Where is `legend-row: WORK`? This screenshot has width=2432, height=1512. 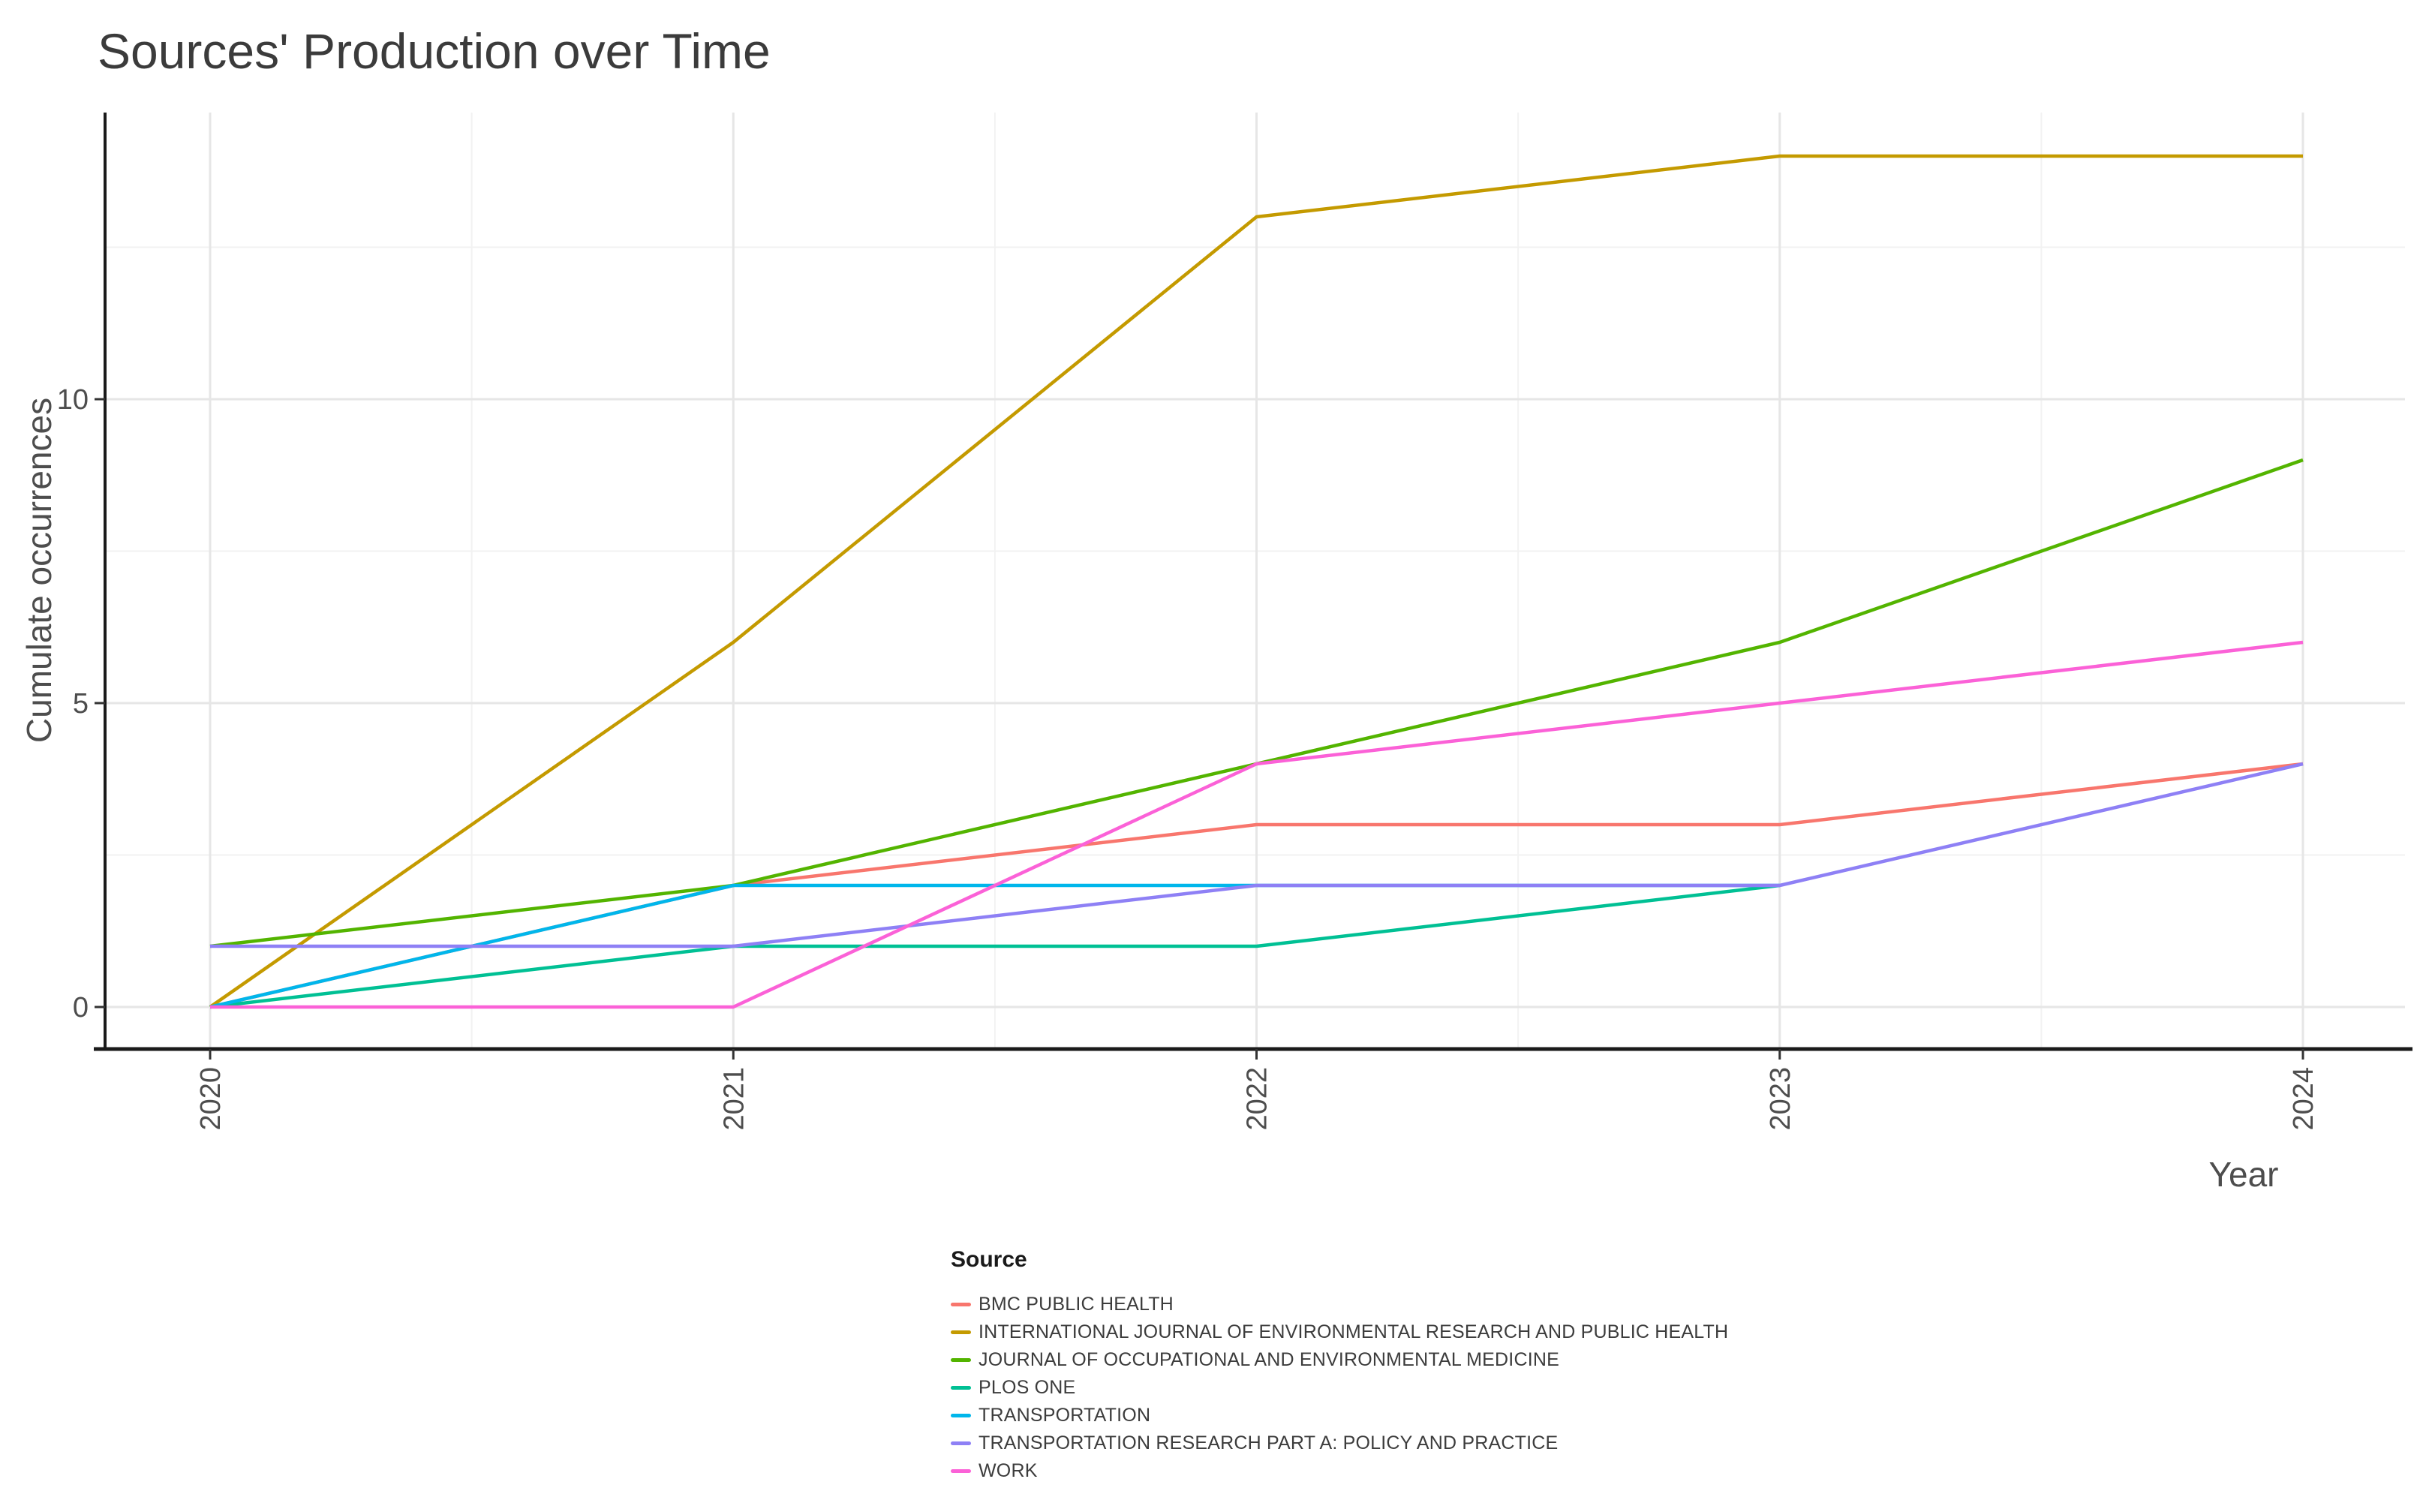 legend-row: WORK is located at coordinates (1339, 1471).